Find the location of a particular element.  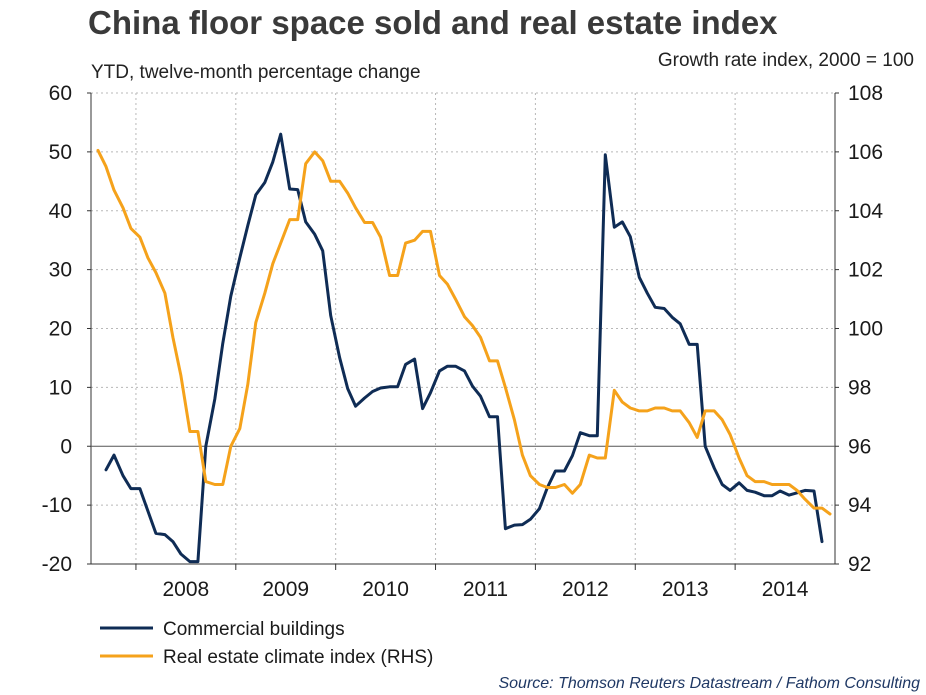

right-tick-label: 108 is located at coordinates (865, 93).